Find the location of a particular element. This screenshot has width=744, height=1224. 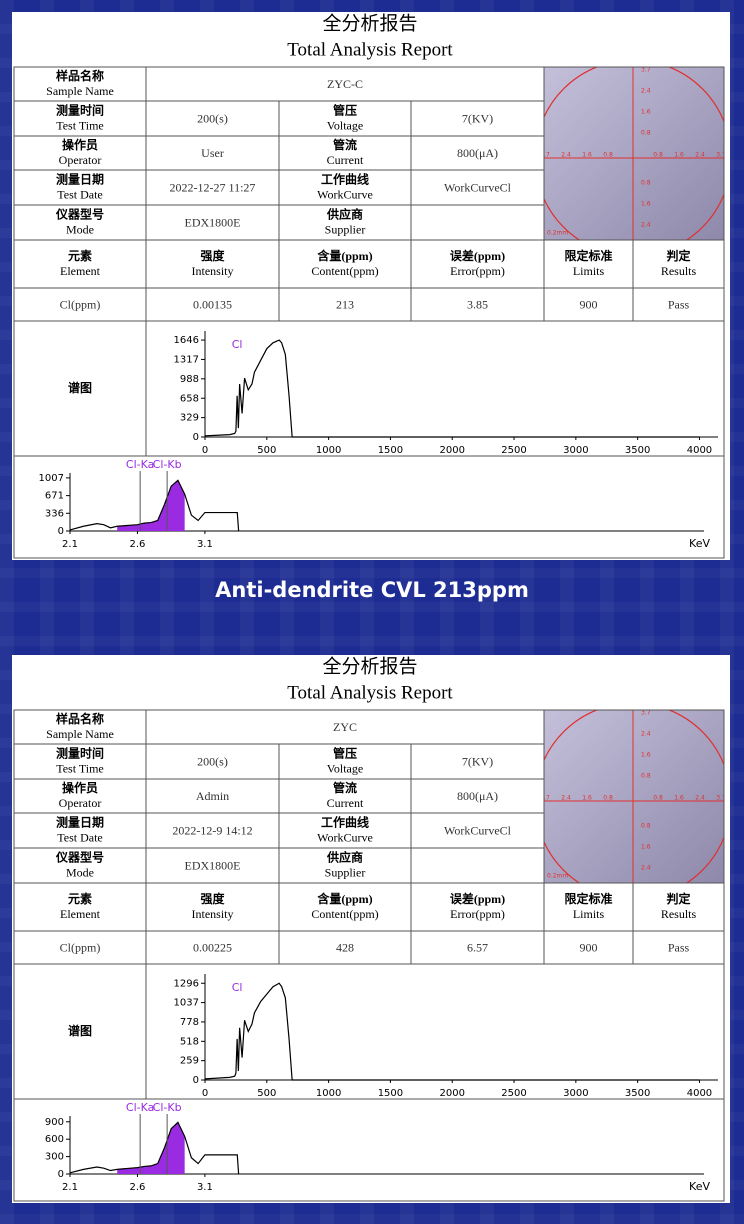

label-en: Limits is located at coordinates (589, 271).